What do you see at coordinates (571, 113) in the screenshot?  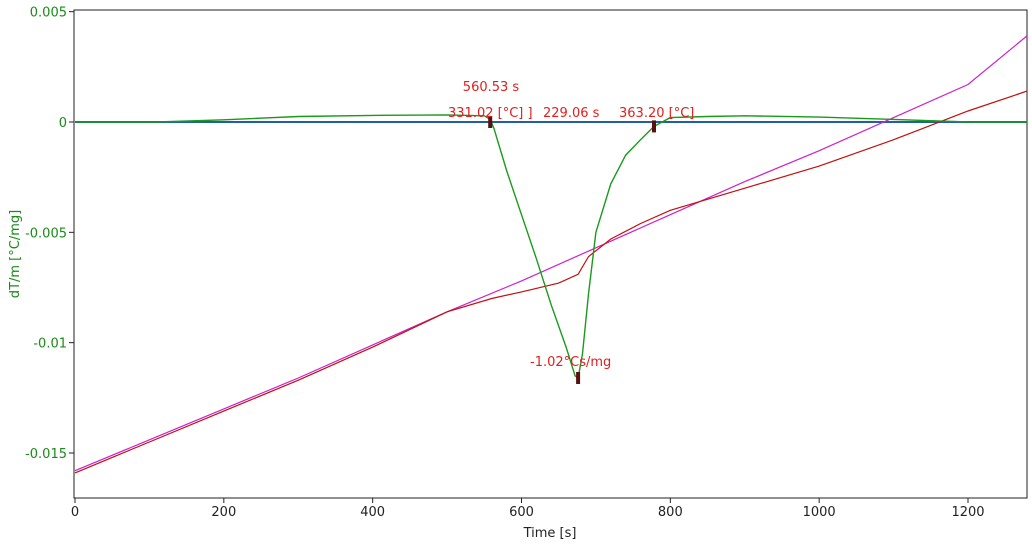 I see `annotation-duration: 229.06 s` at bounding box center [571, 113].